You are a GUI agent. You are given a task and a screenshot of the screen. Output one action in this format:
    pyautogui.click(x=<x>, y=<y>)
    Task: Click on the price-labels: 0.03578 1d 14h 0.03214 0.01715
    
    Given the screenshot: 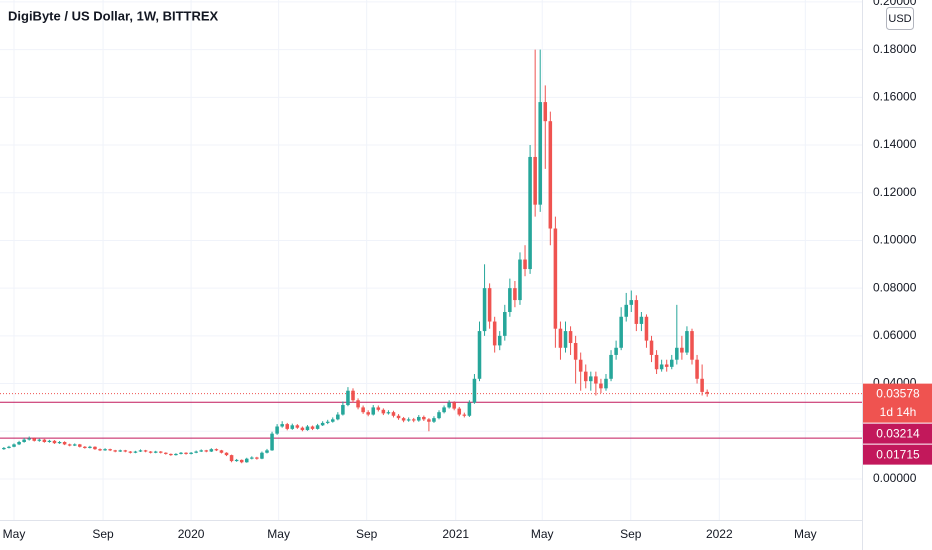 What is the action you would take?
    pyautogui.click(x=897, y=424)
    